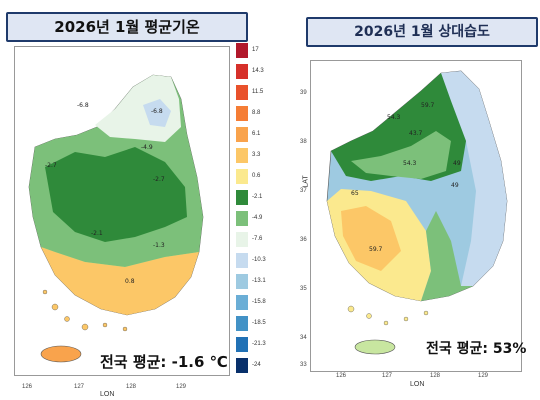  Describe the element at coordinates (303, 240) in the screenshot. I see `y-tick: 36` at that location.